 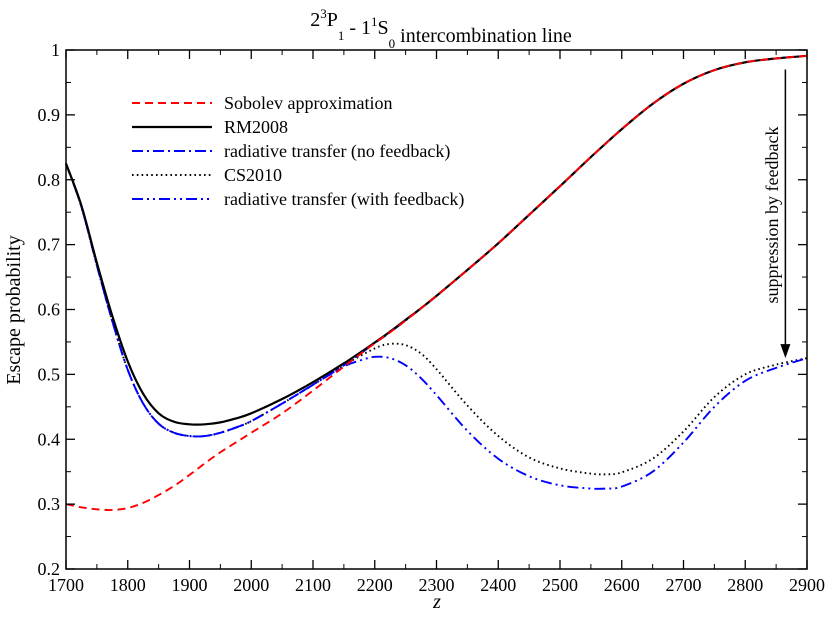 I want to click on x-tick-label: 2000, so click(x=251, y=585).